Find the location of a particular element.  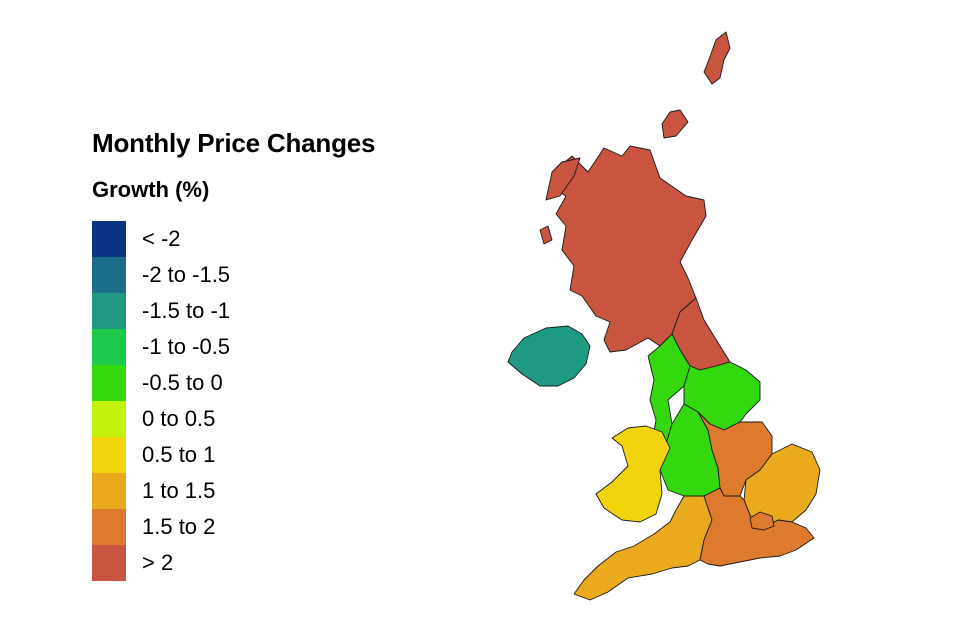

region-london is located at coordinates (762, 521).